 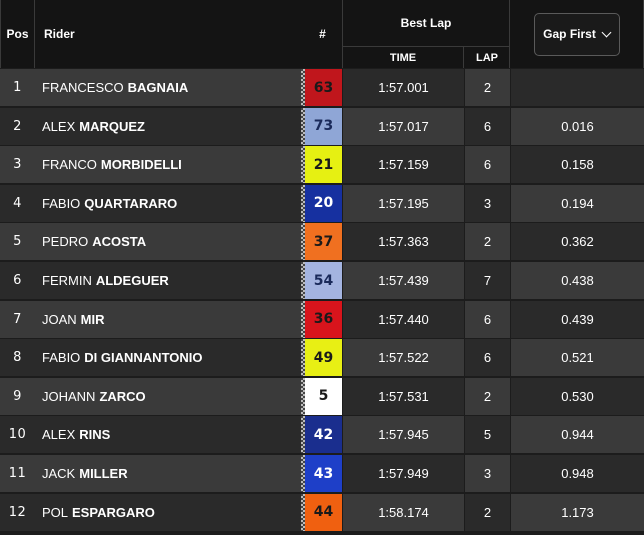 I want to click on rider-number-badge: 42, so click(x=323, y=435).